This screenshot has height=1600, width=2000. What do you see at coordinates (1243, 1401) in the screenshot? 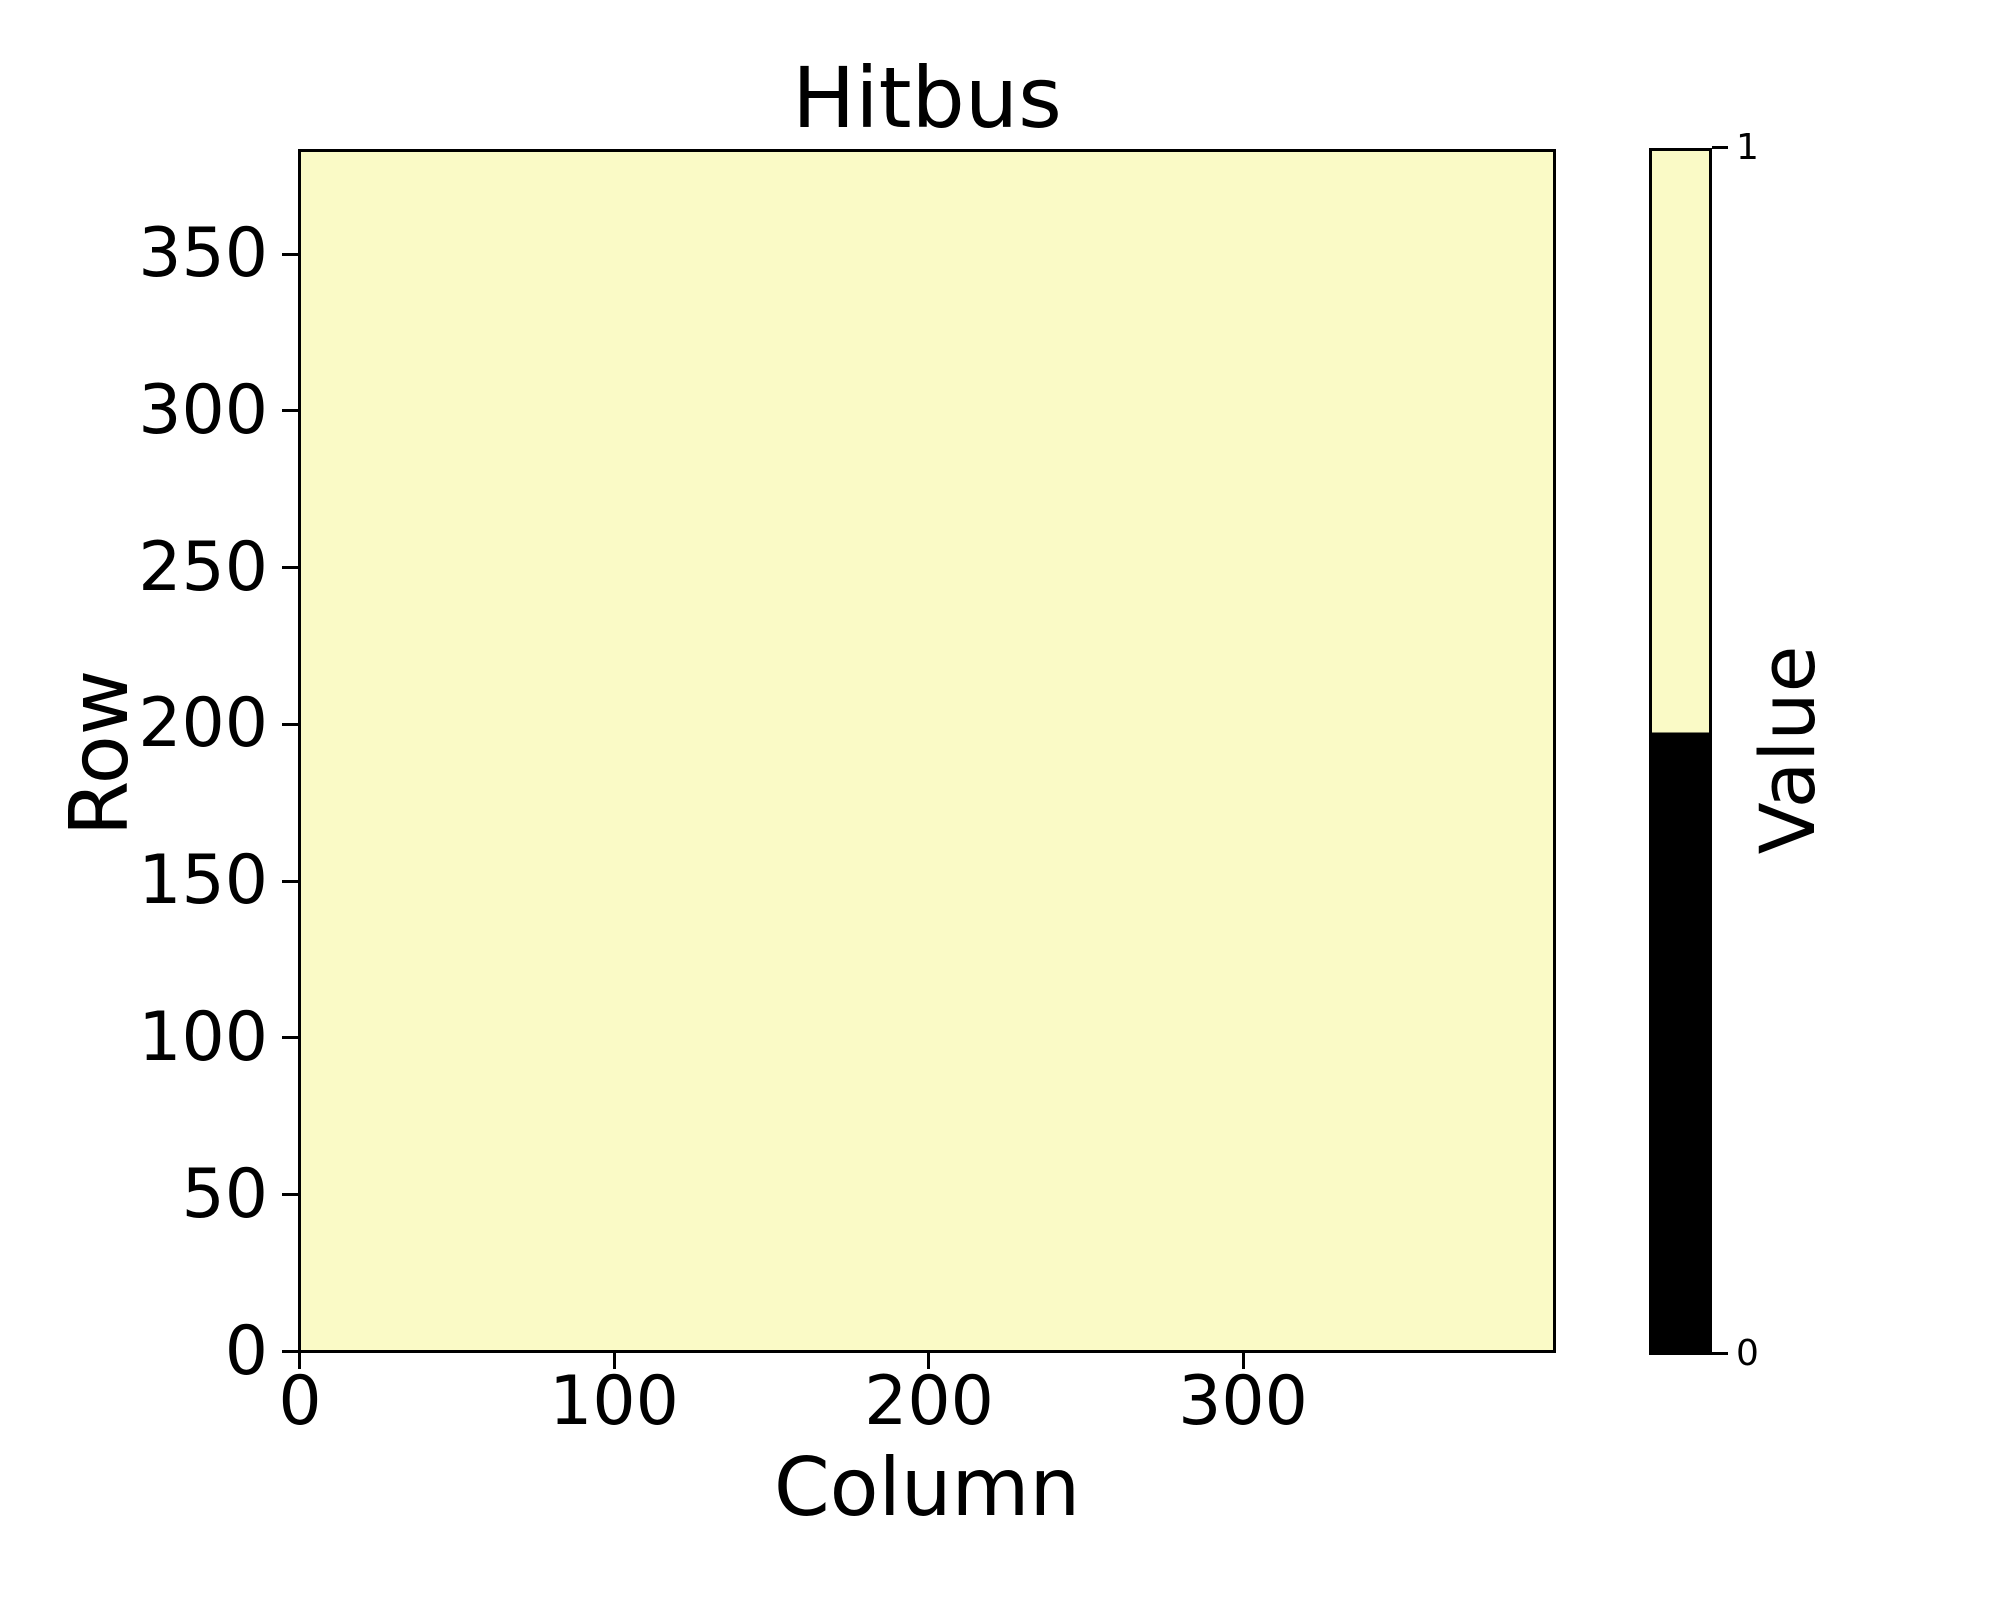
I see `x-tick-label: 300` at bounding box center [1243, 1401].